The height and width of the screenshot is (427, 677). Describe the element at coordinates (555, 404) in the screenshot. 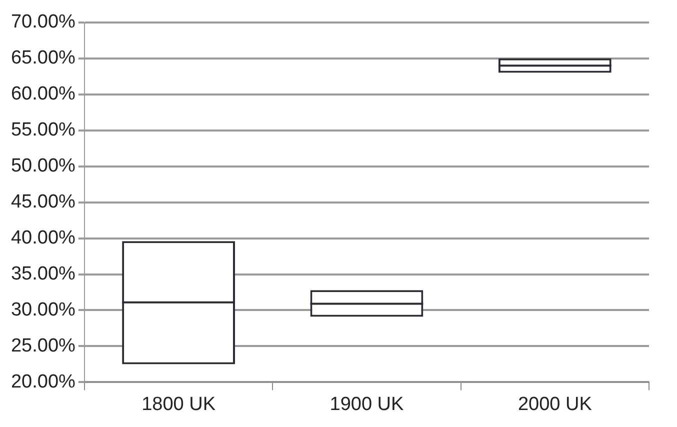

I see `x-tick-label: 2000 UK` at that location.